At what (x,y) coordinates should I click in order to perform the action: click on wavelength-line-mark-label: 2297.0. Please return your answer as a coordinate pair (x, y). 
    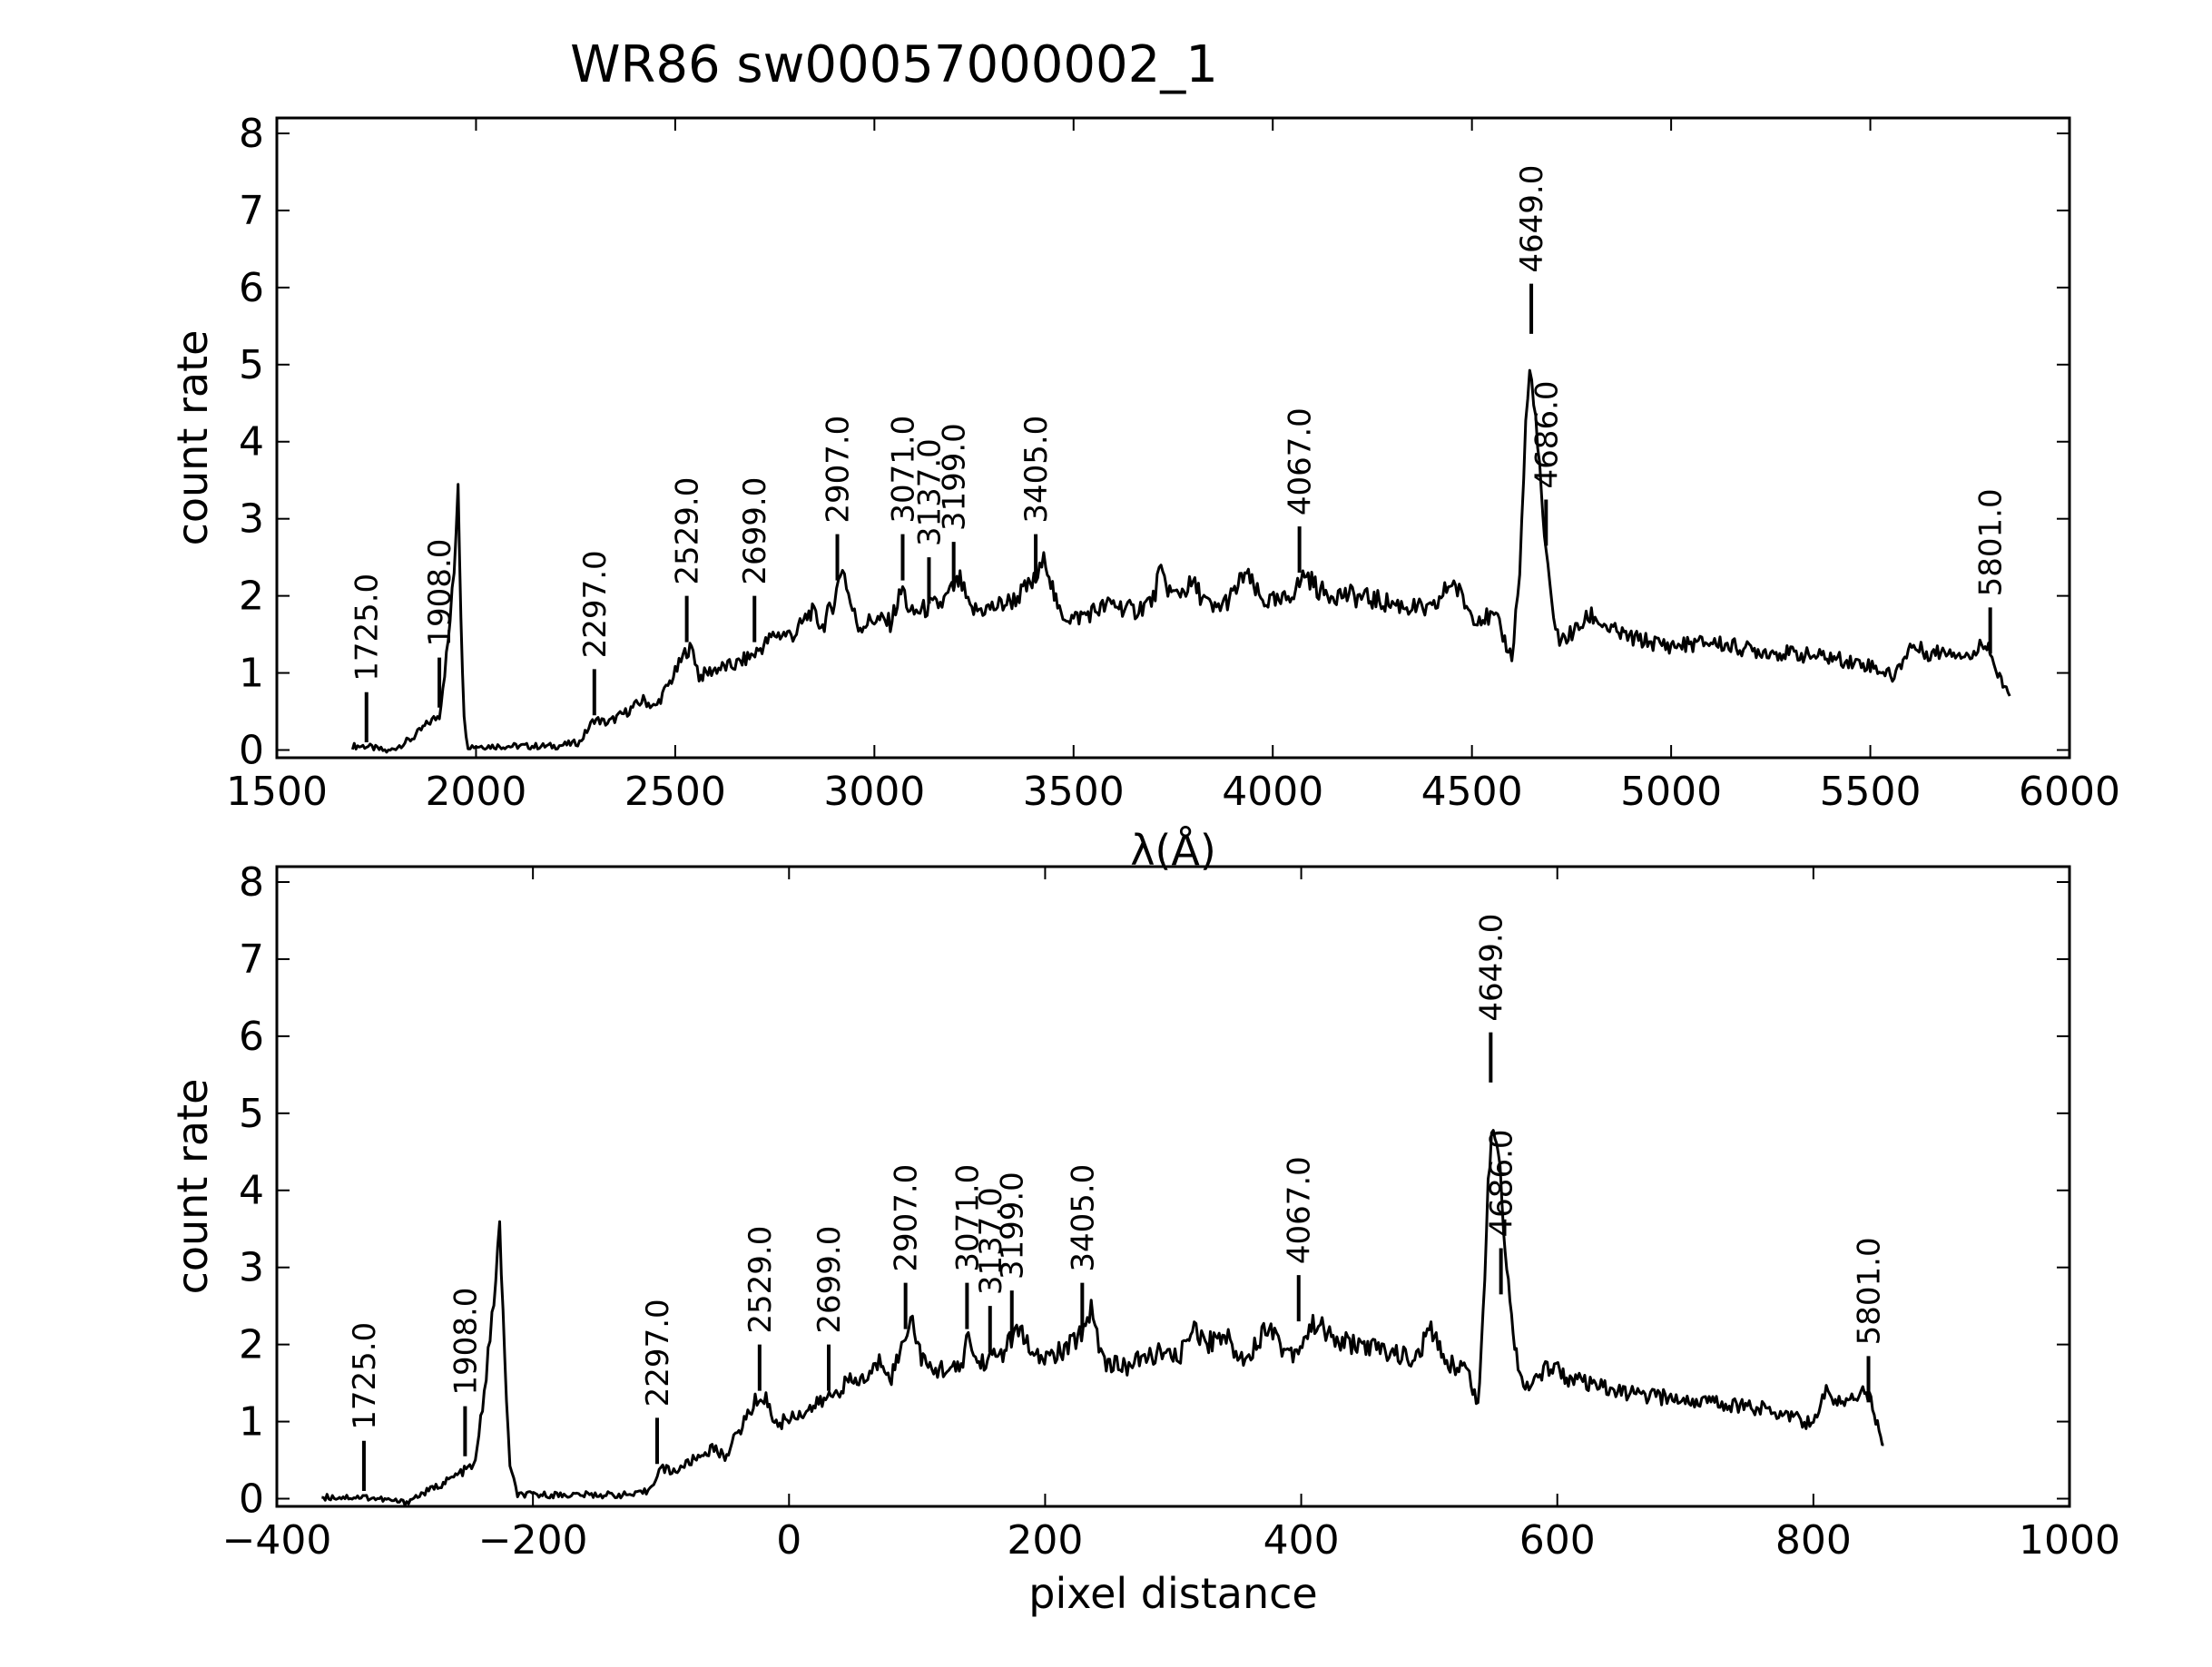
    Looking at the image, I should click on (595, 604).